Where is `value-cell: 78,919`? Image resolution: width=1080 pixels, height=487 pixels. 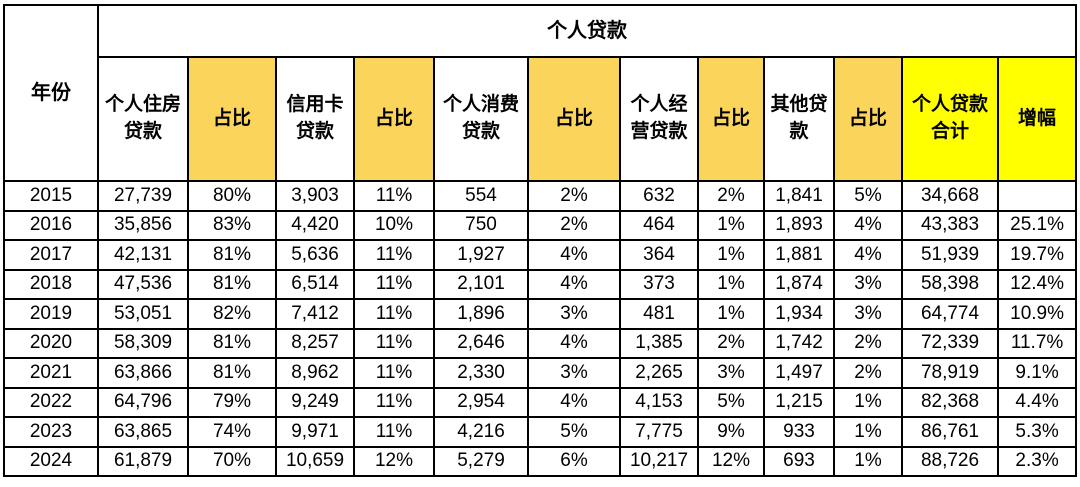
value-cell: 78,919 is located at coordinates (950, 373).